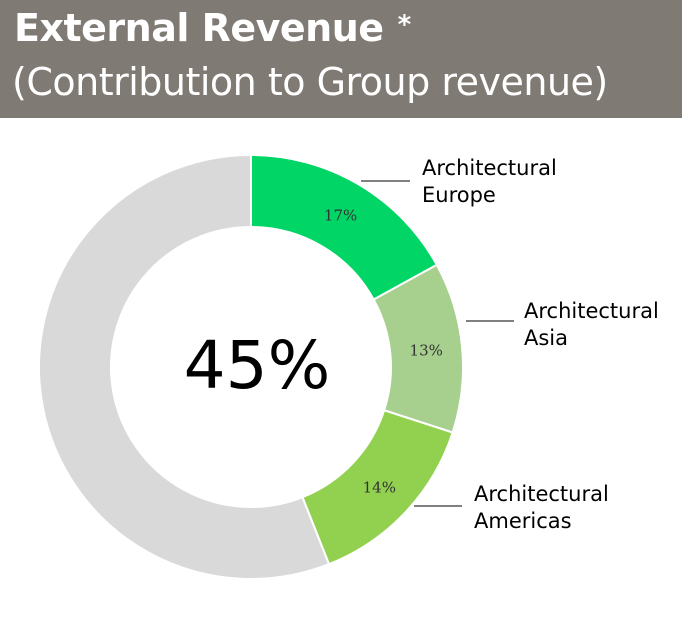 This screenshot has height=621, width=686. I want to click on center-total-label: 45%, so click(257, 365).